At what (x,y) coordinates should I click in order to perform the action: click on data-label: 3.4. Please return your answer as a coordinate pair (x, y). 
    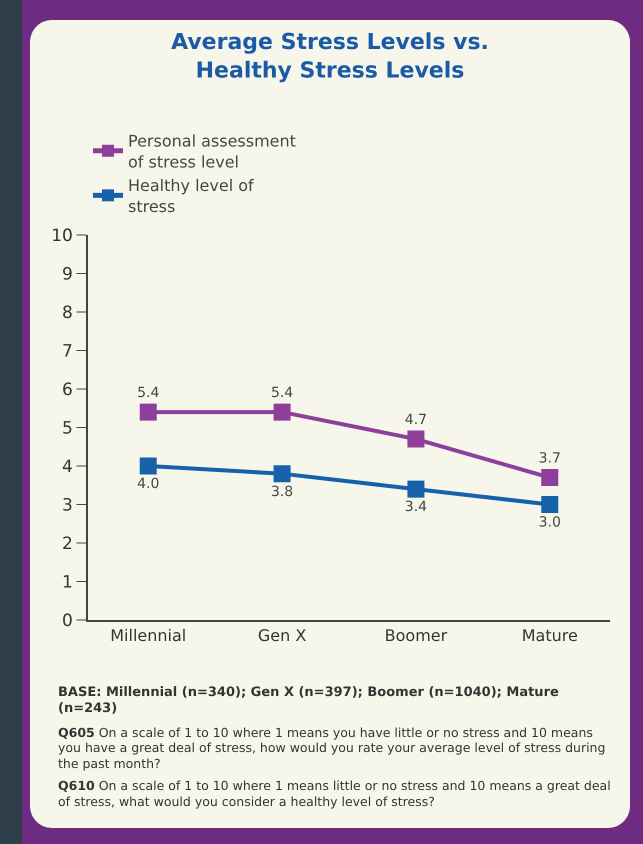
    Looking at the image, I should click on (416, 507).